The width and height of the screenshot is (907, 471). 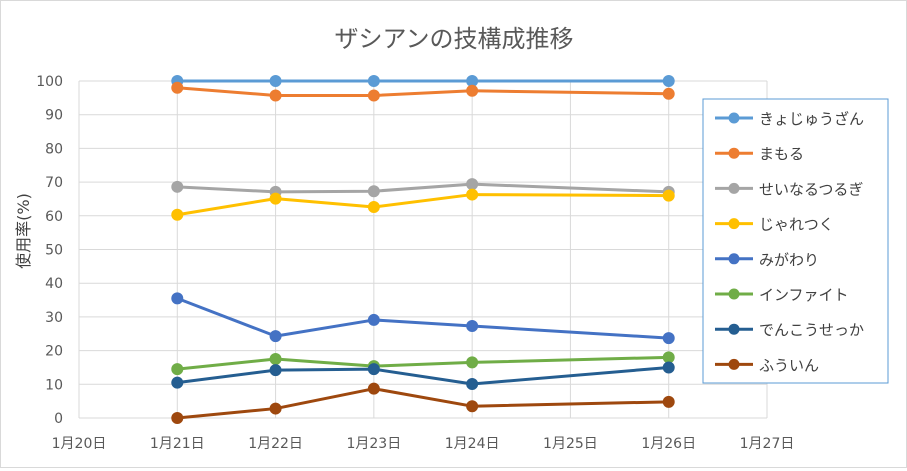 What do you see at coordinates (54, 385) in the screenshot?
I see `y-tick-label: 10` at bounding box center [54, 385].